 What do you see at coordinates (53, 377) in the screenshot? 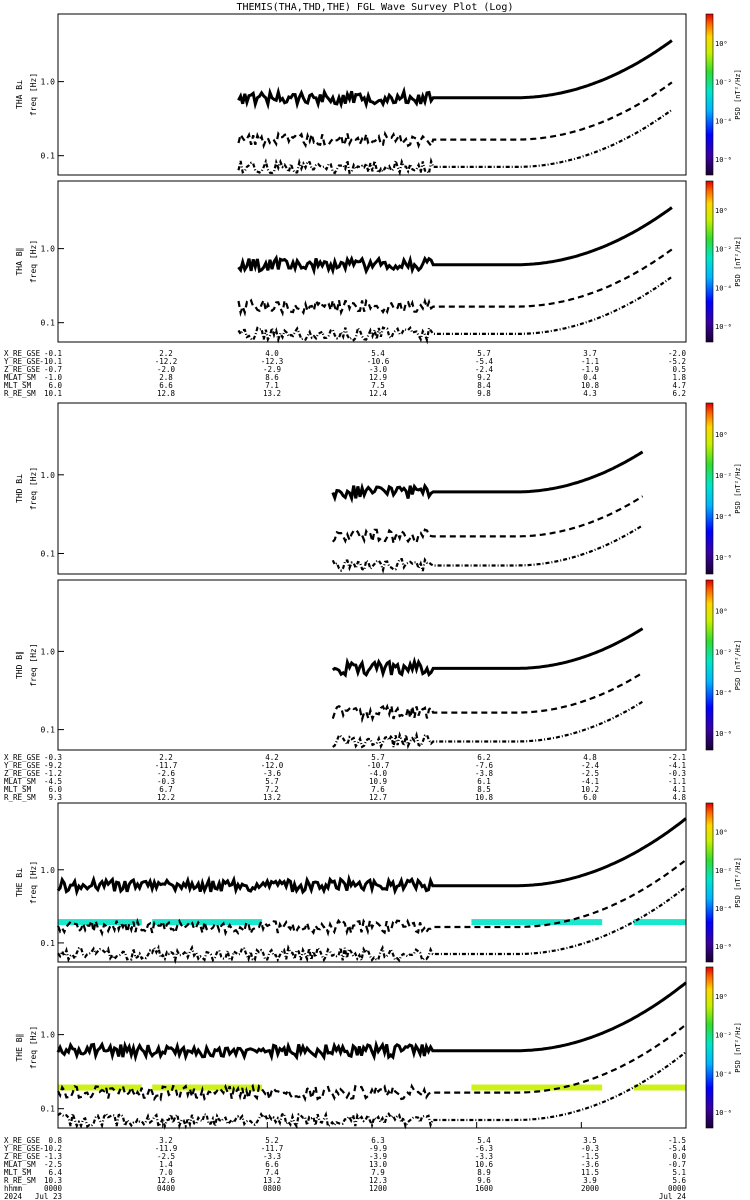
I see `ephemeris-value: -1.0` at bounding box center [53, 377].